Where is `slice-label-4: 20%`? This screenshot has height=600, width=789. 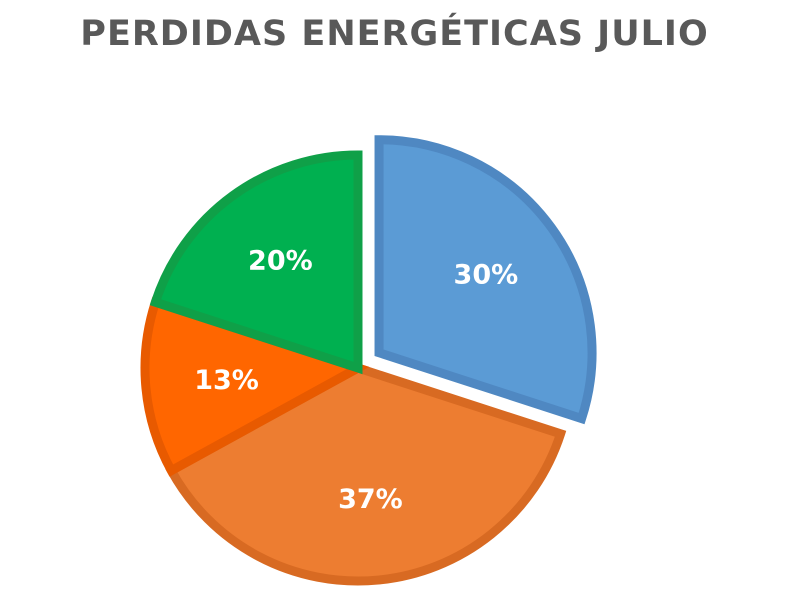
slice-label-4: 20% is located at coordinates (280, 261).